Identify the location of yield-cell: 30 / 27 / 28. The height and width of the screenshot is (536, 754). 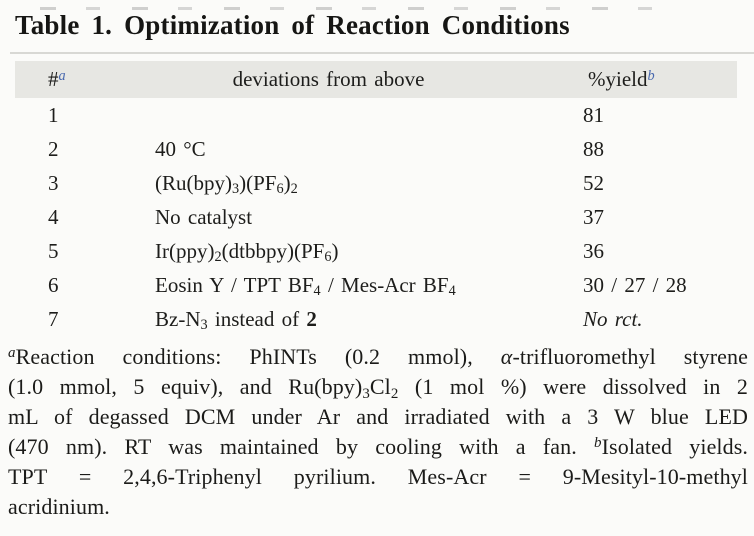
(635, 284).